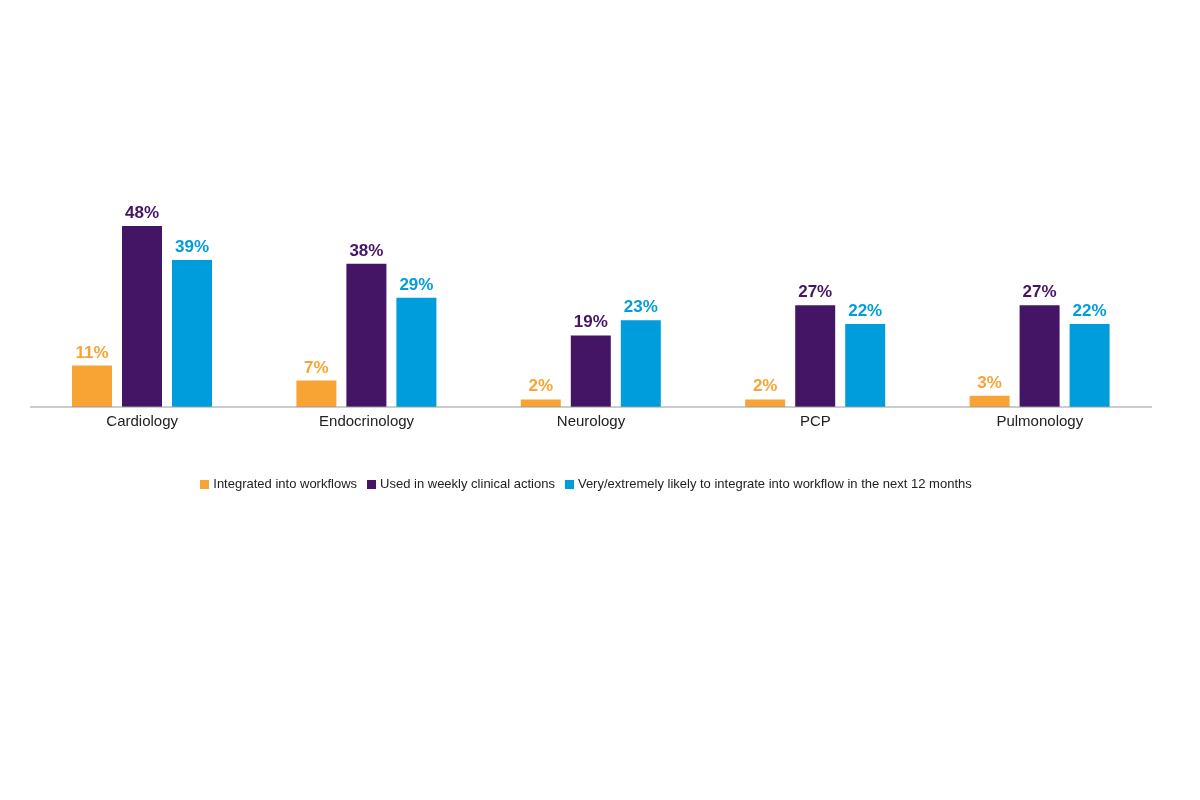  What do you see at coordinates (1040, 420) in the screenshot?
I see `x-tick-label: Pulmonology` at bounding box center [1040, 420].